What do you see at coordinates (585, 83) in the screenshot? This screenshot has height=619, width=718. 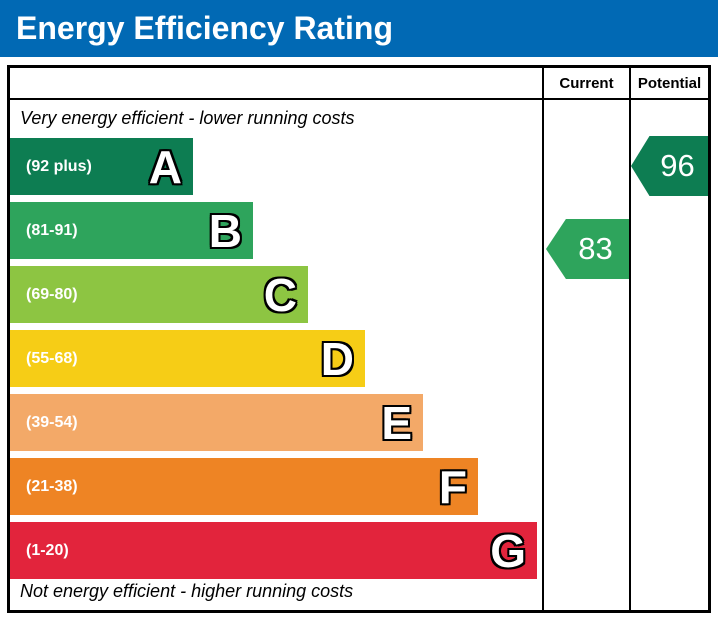 I see `column-header-current: Current` at bounding box center [585, 83].